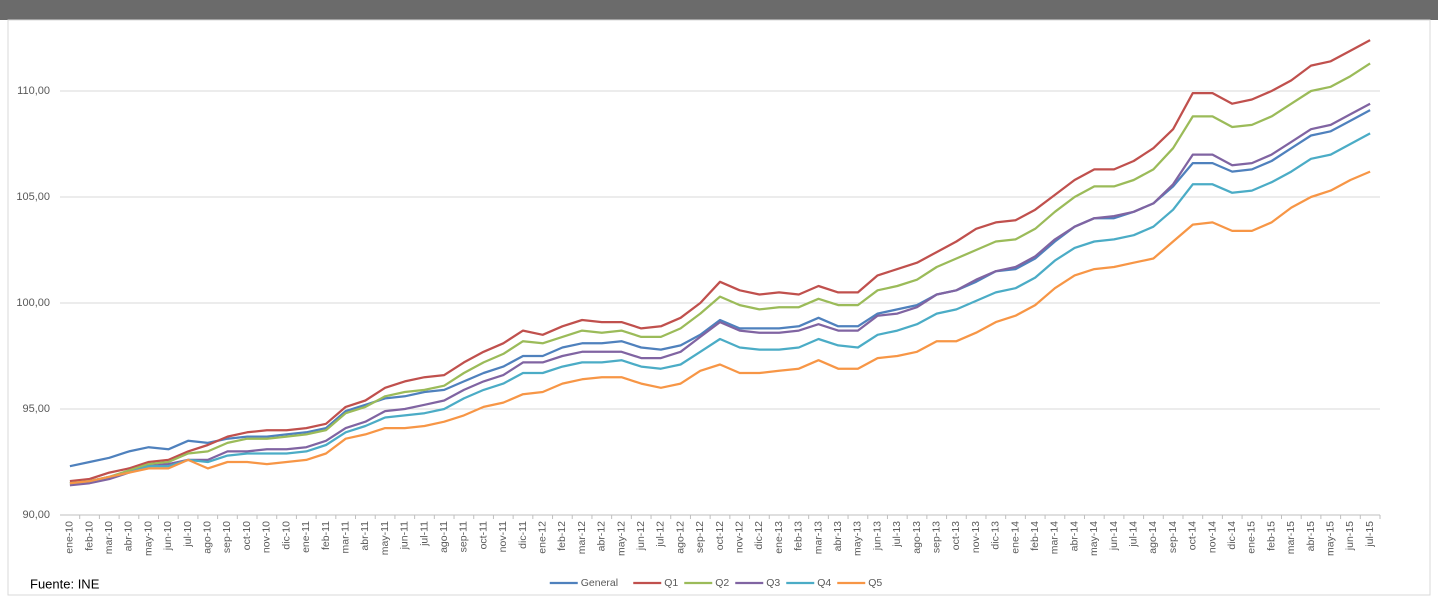  I want to click on x-tick-label: ago-10, so click(208, 537).